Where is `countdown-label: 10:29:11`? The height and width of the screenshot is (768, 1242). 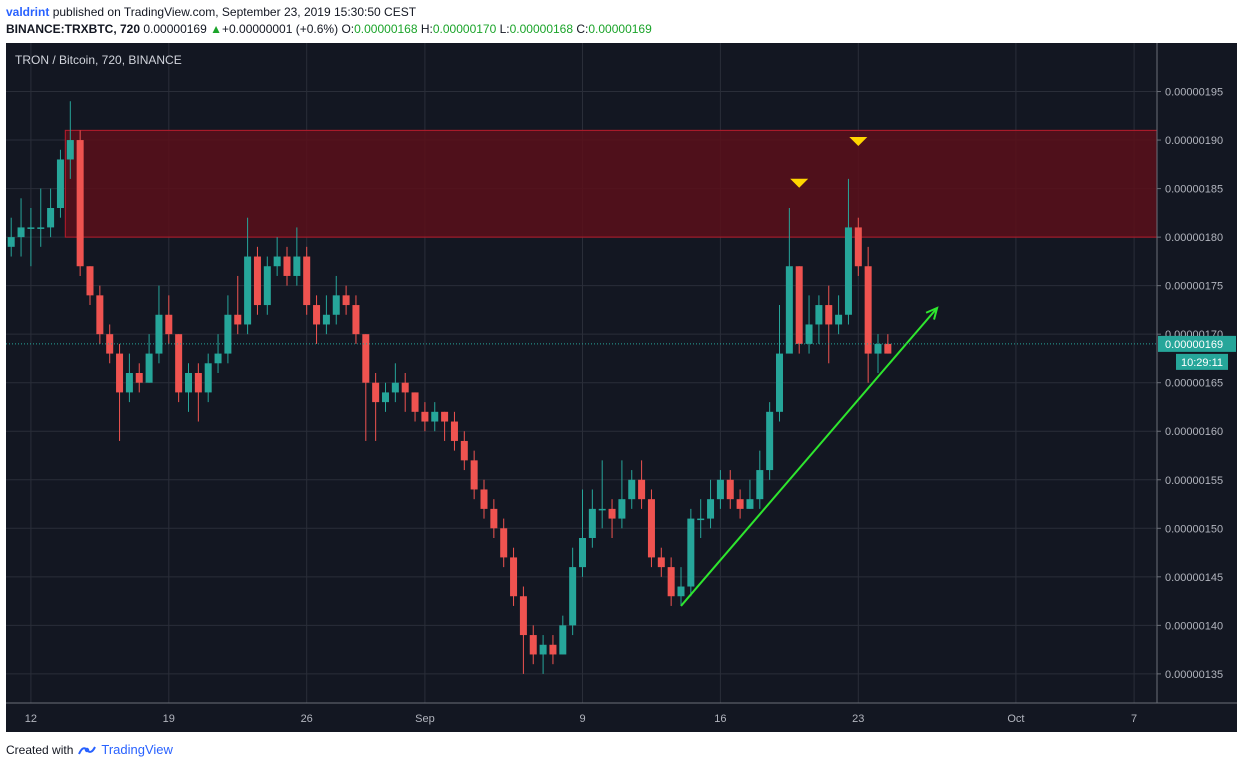
countdown-label: 10:29:11 is located at coordinates (1202, 363).